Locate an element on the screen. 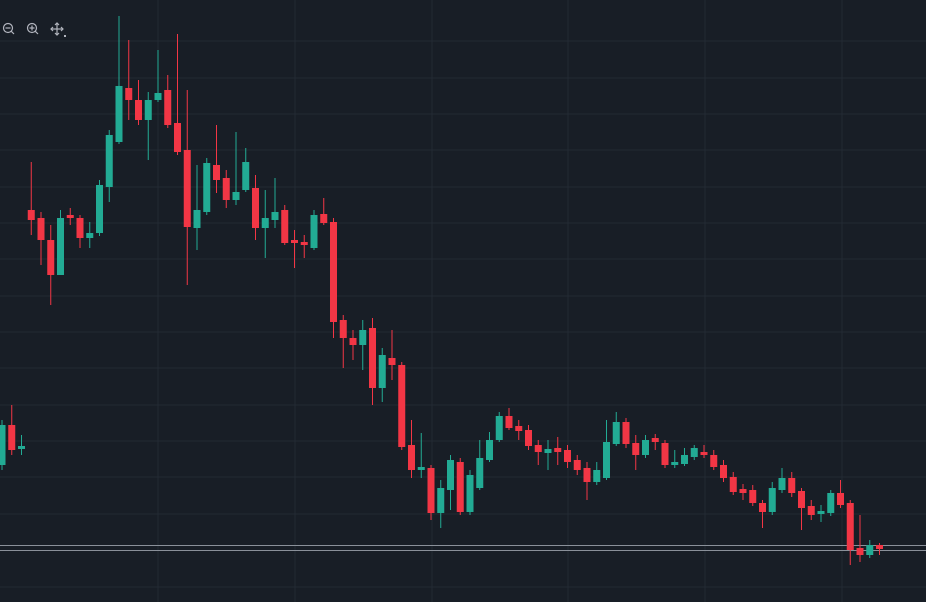 This screenshot has height=602, width=926. zoom-in-button is located at coordinates (32, 28).